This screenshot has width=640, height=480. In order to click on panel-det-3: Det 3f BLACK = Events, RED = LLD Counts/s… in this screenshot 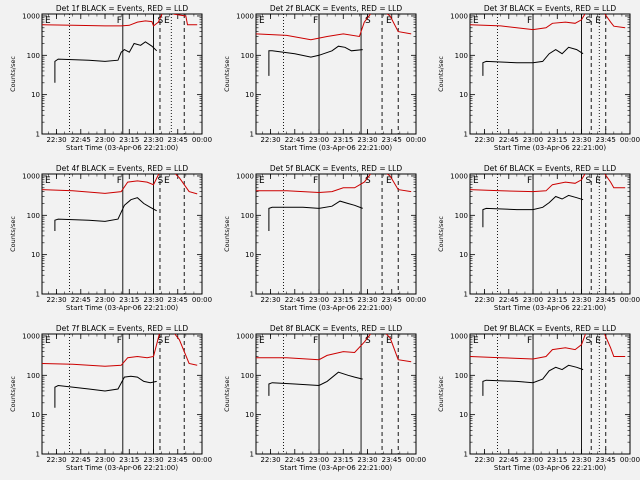, I will do `click(538, 78)`.